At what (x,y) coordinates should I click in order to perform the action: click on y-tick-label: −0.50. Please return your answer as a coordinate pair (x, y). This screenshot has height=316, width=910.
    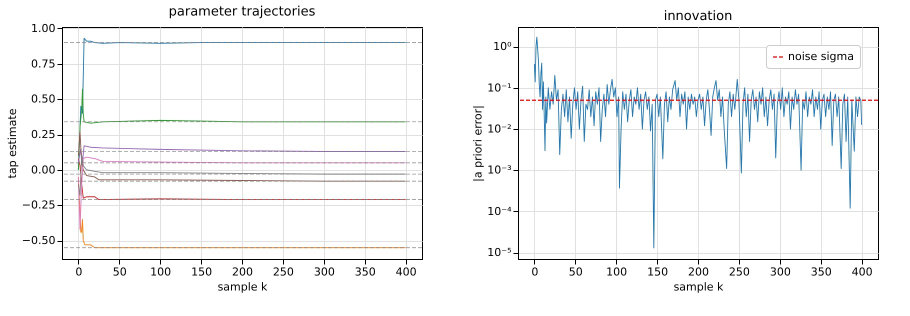
    Looking at the image, I should click on (39, 241).